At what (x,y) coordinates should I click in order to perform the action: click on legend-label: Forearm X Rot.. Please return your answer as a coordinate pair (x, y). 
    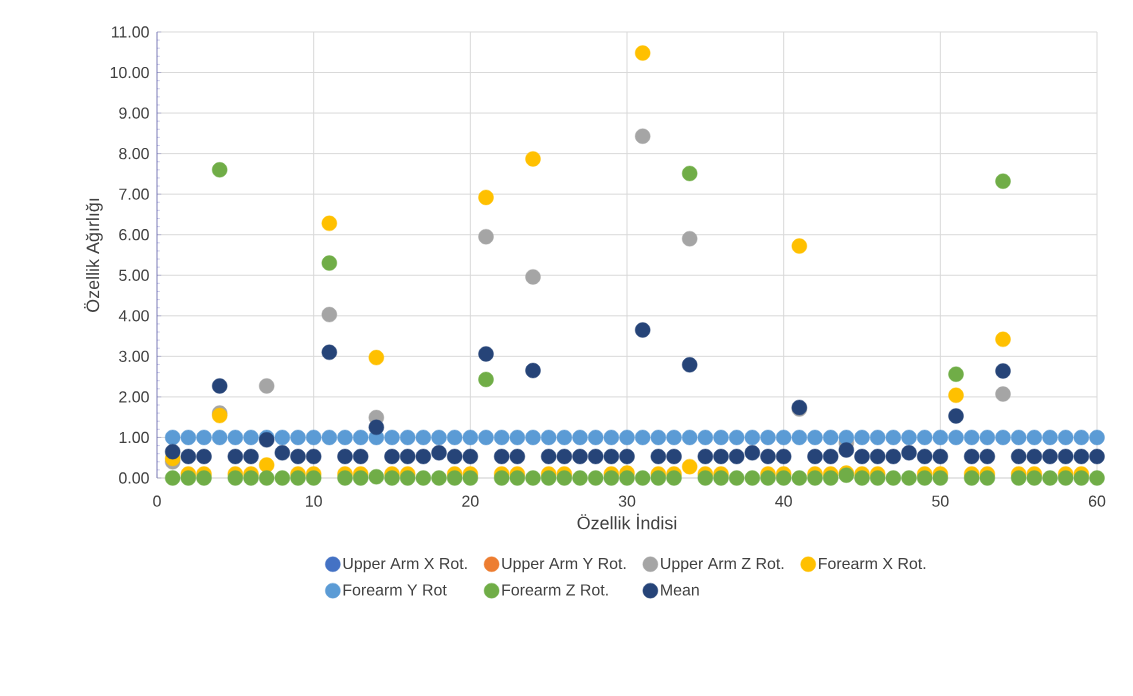
    Looking at the image, I should click on (872, 563).